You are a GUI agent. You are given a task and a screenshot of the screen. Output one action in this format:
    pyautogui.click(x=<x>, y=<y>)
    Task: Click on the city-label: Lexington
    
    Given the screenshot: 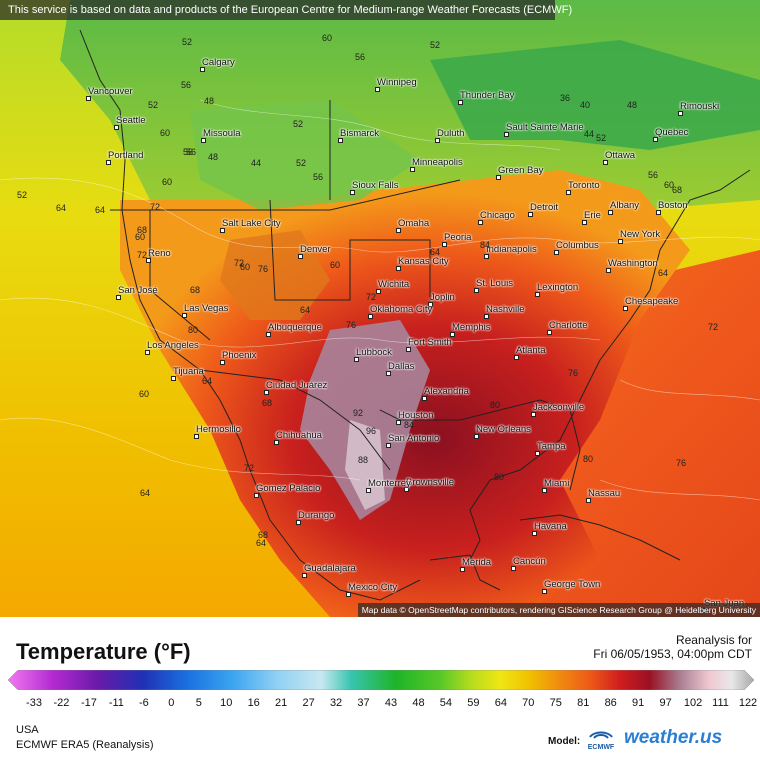 What is the action you would take?
    pyautogui.click(x=558, y=287)
    